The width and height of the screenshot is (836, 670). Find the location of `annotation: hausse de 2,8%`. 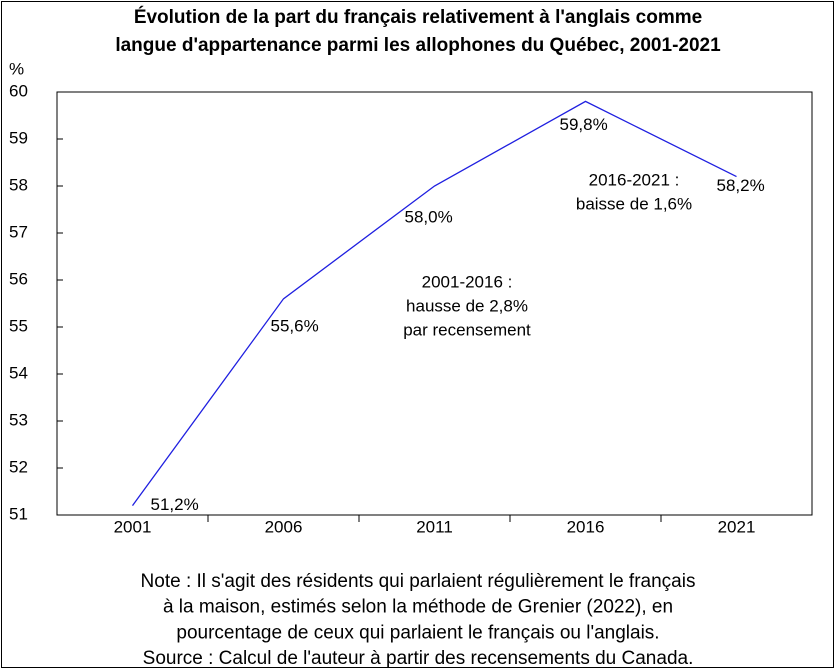

annotation: hausse de 2,8% is located at coordinates (467, 305).